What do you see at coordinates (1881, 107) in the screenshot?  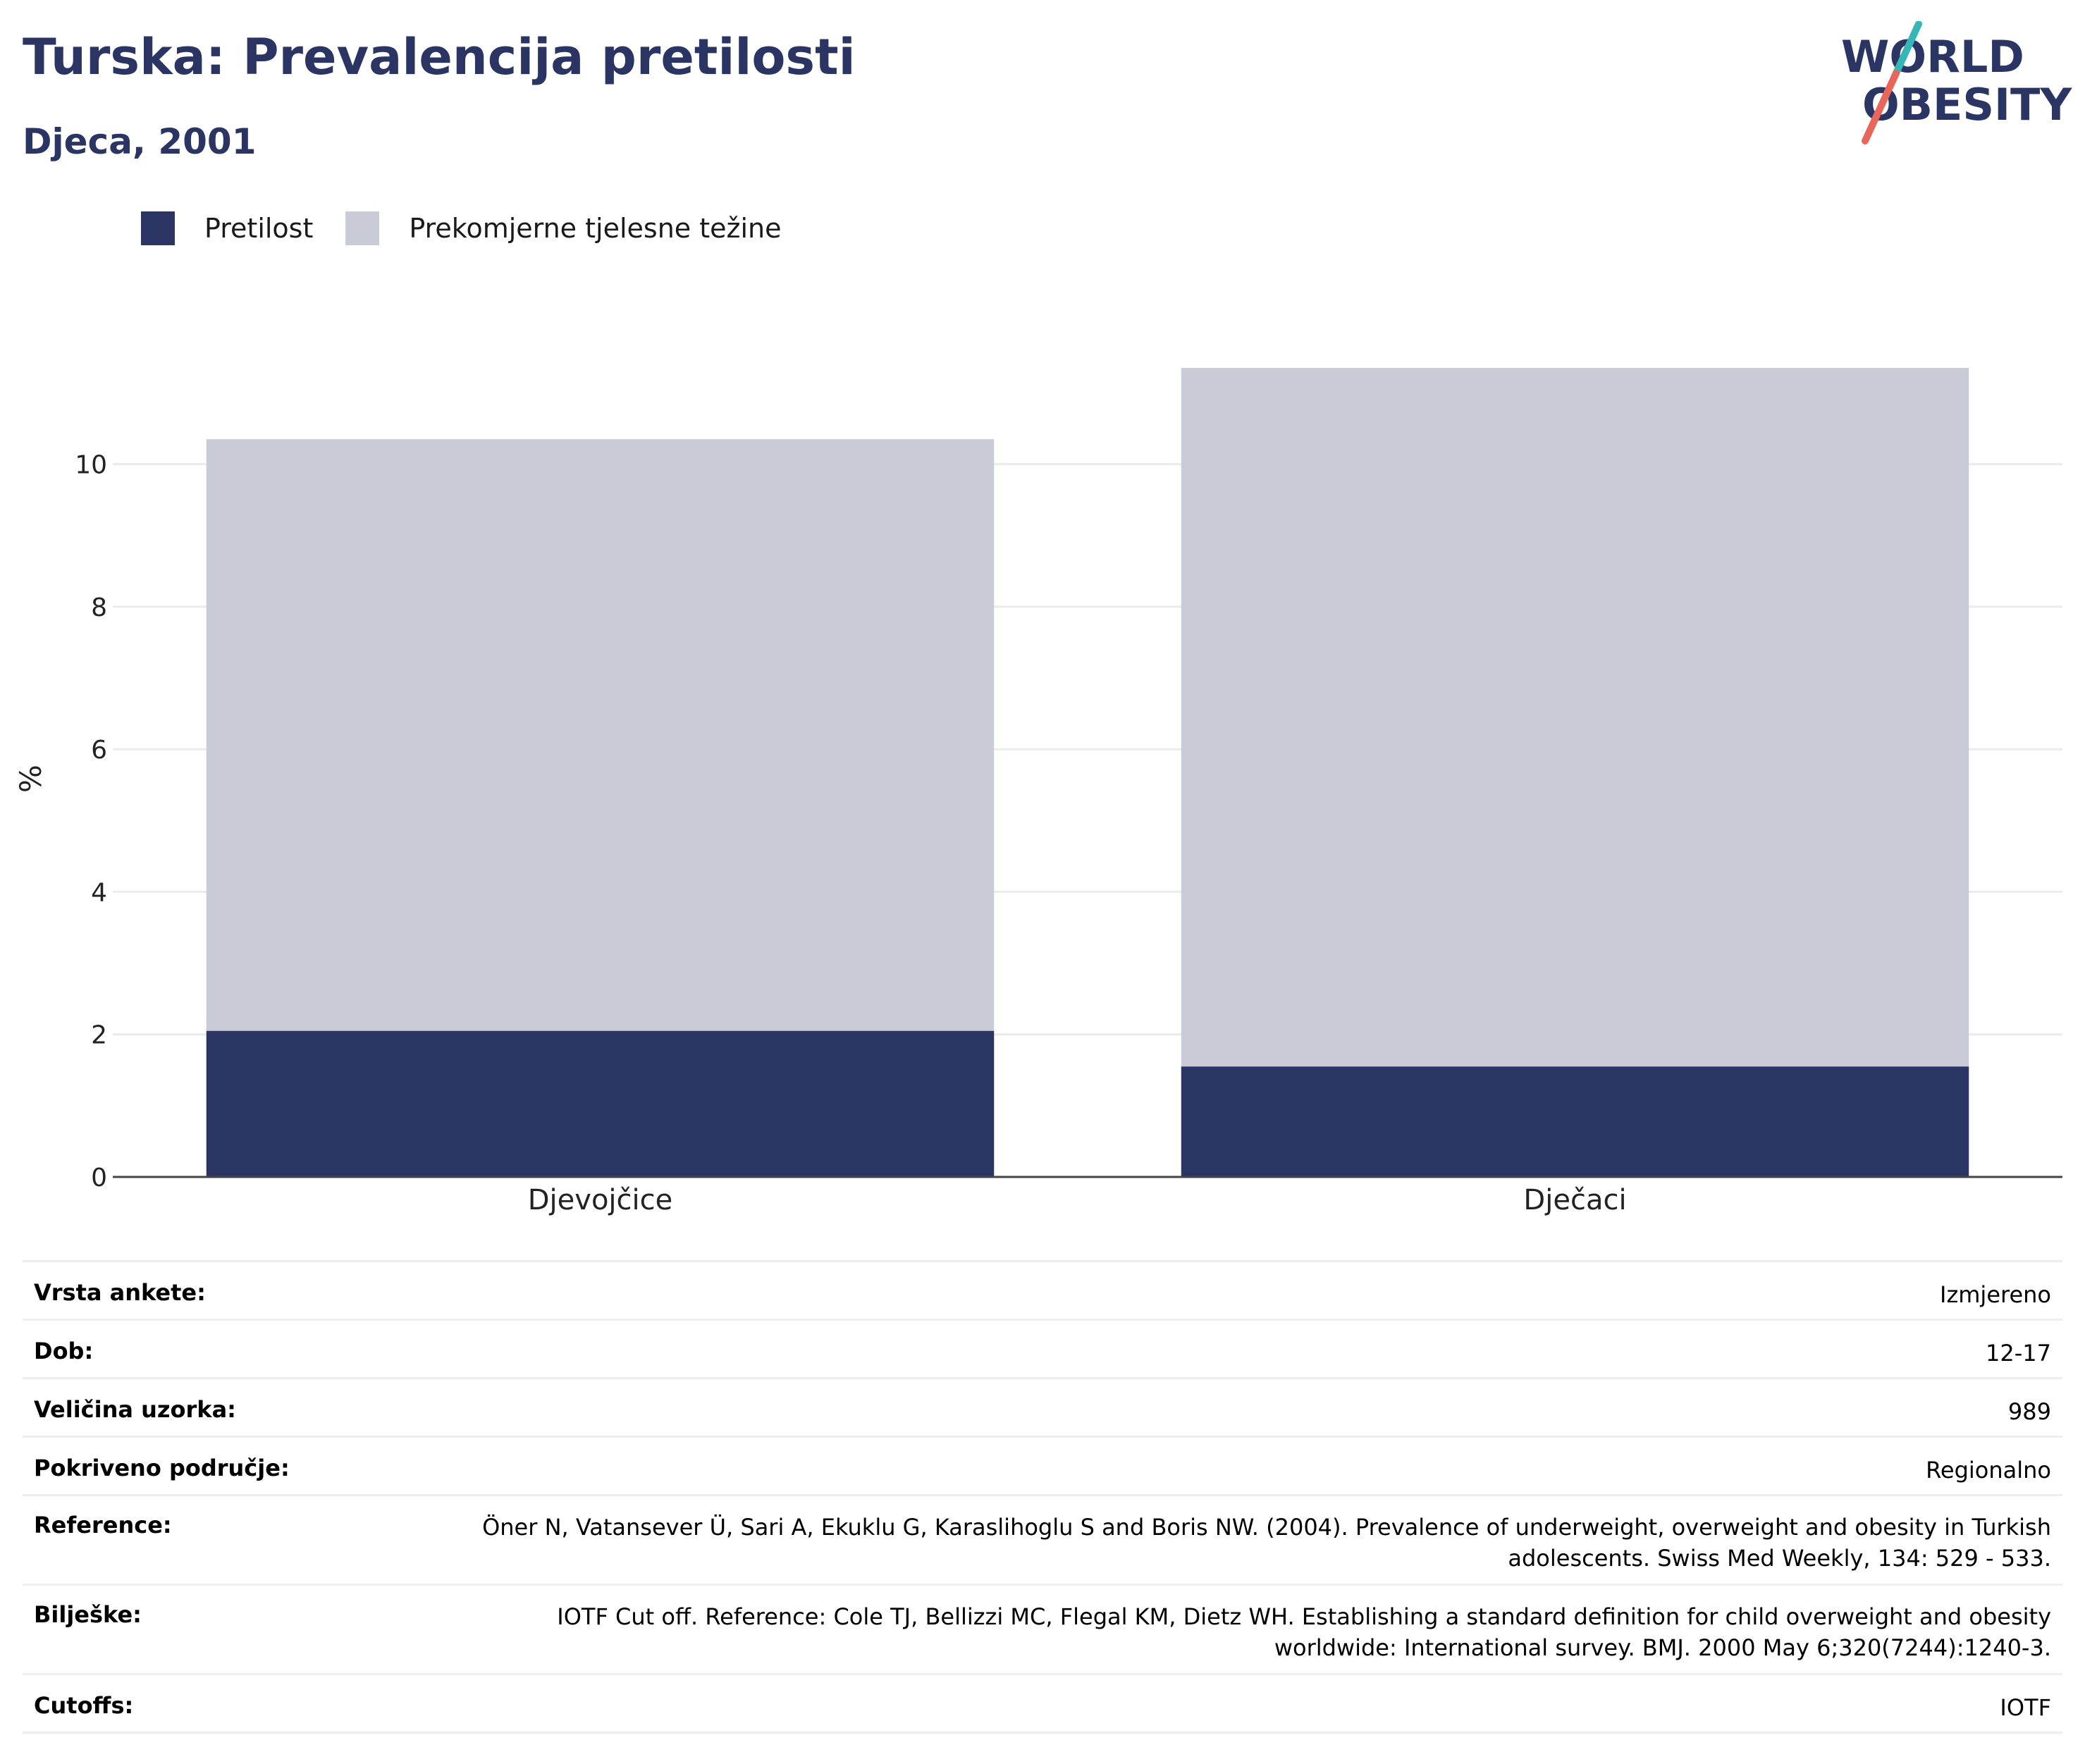 I see `logo-slash-coral` at bounding box center [1881, 107].